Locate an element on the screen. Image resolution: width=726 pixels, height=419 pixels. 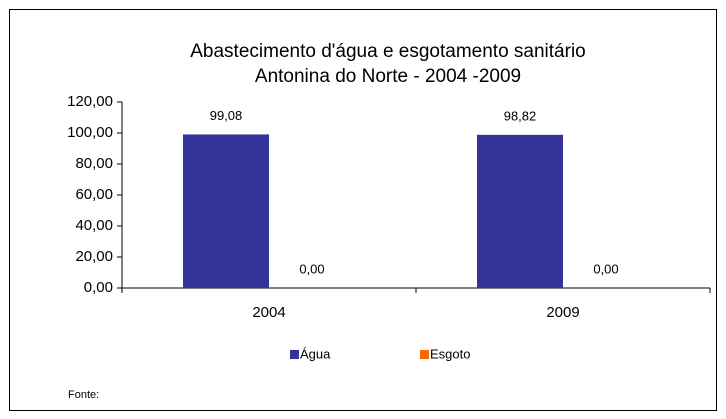
x-tick-label: 2009 is located at coordinates (562, 312).